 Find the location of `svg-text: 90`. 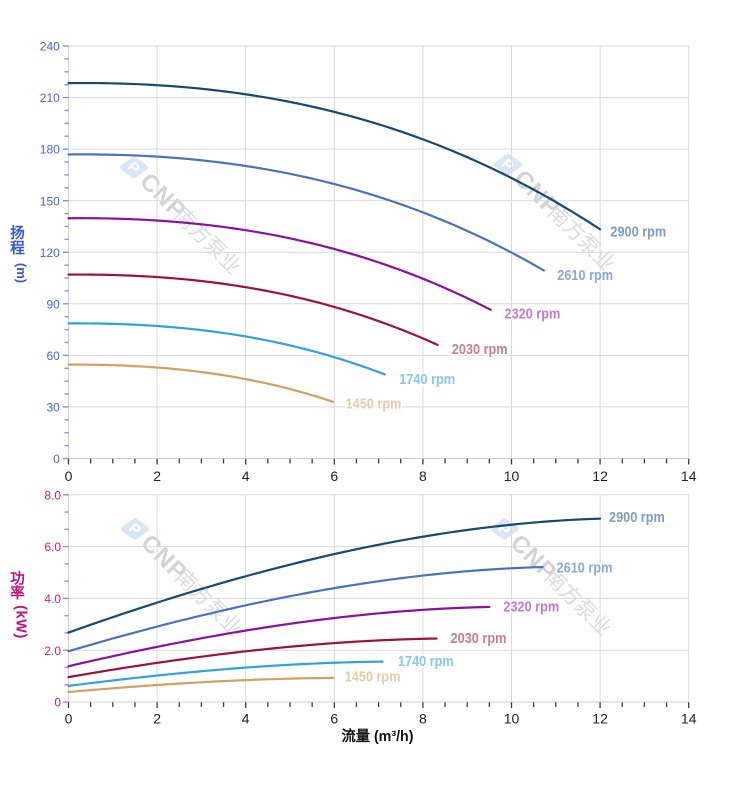

svg-text: 90 is located at coordinates (53, 304).